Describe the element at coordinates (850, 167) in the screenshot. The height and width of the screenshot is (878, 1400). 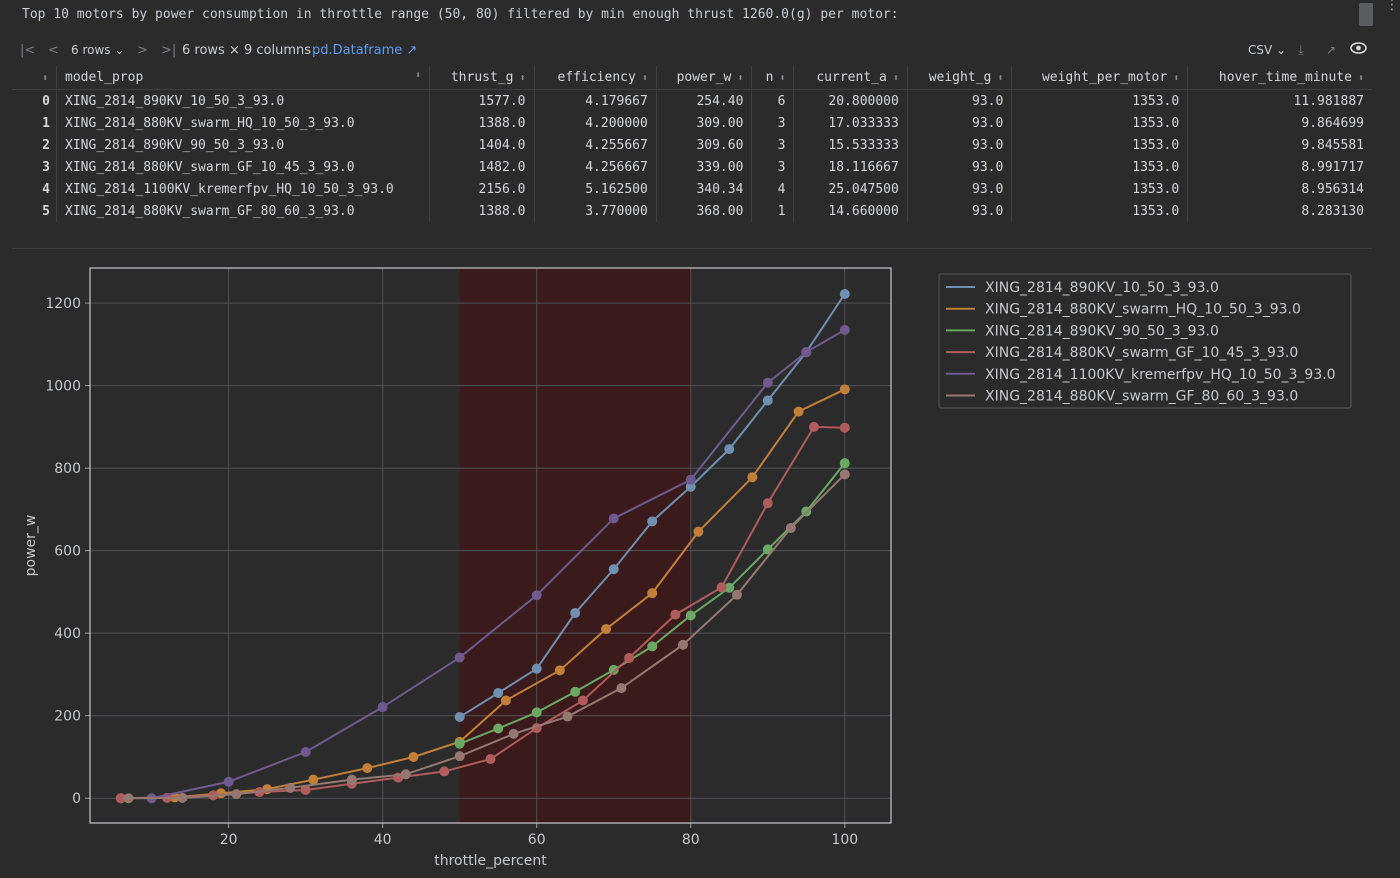
I see `cell-current-a: 18.116667` at that location.